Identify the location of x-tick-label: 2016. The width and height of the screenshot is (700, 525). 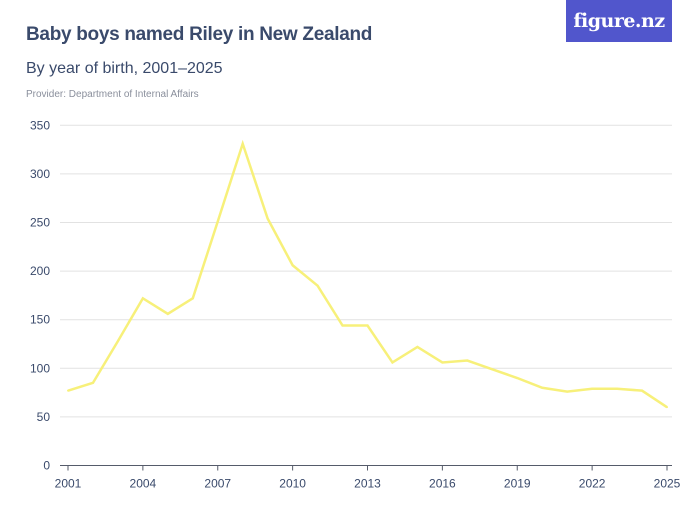
(442, 484).